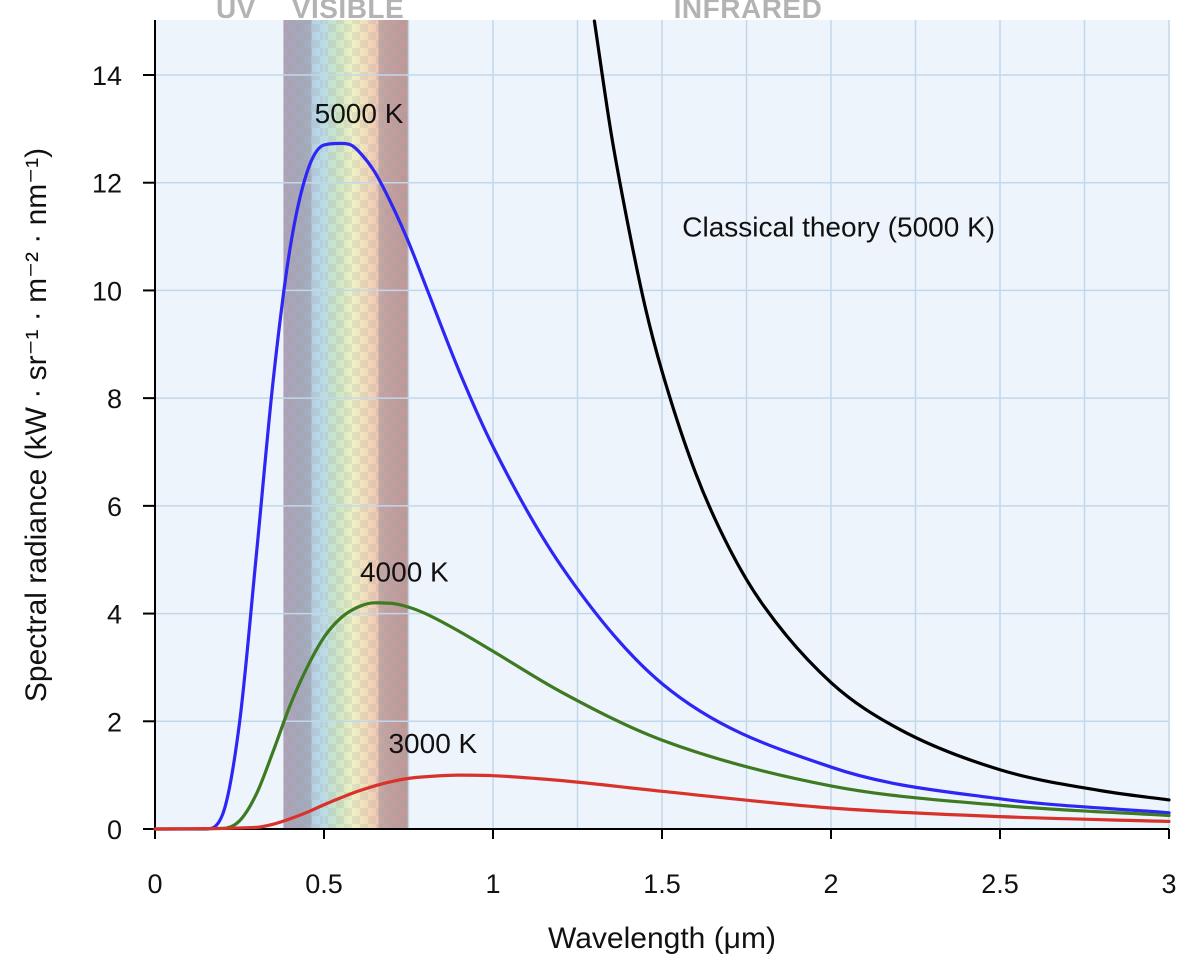  I want to click on region-label-visible: VISIBLE, so click(348, 12).